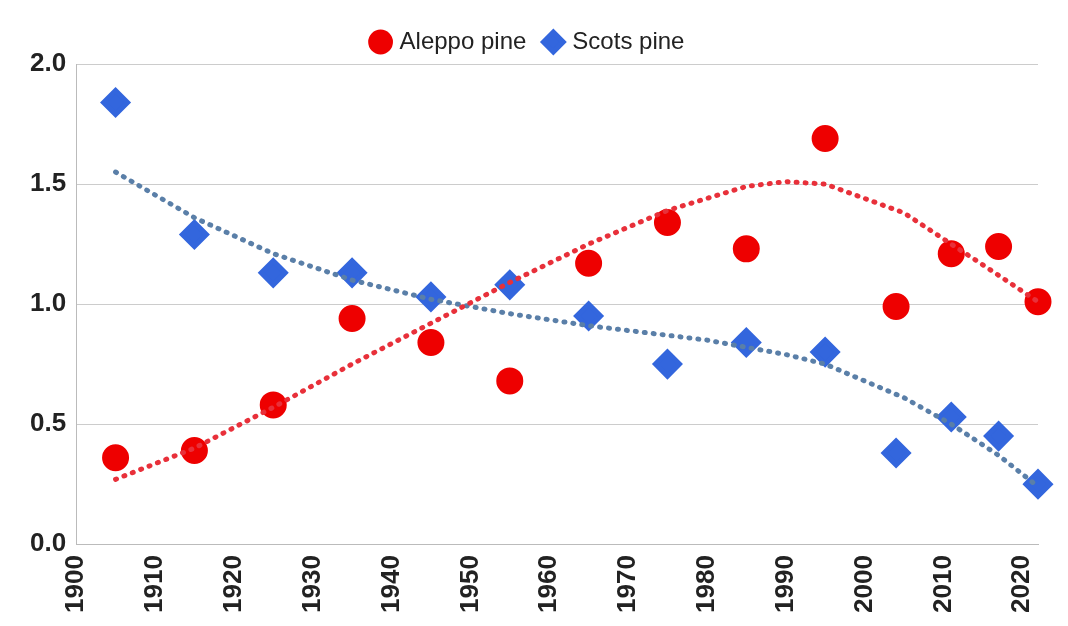 This screenshot has width=1068, height=626. Describe the element at coordinates (705, 584) in the screenshot. I see `x-tick-label: 1980` at that location.